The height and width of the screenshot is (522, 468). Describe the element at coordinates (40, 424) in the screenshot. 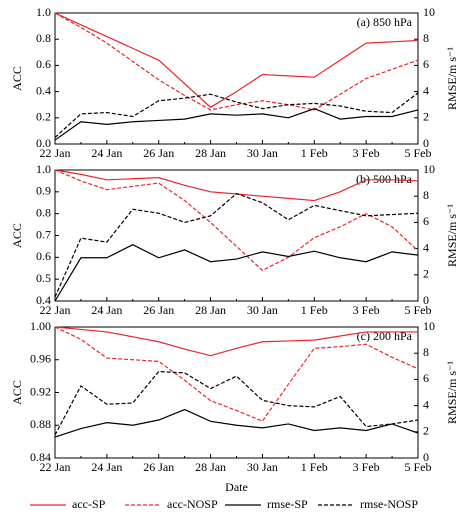

I see `y-tick-label: 0.88` at that location.